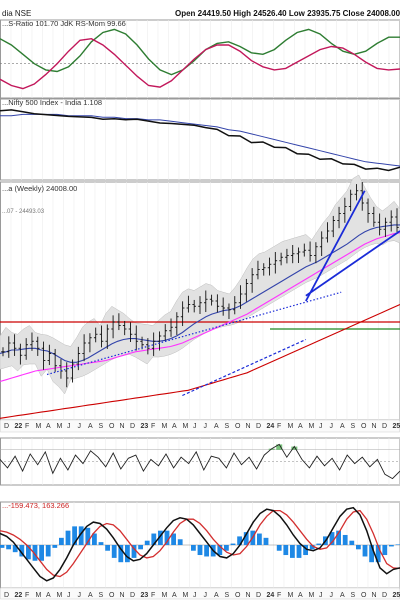 Image resolution: width=400 pixels, height=605 pixels. Describe the element at coordinates (16, 13) in the screenshot. I see `symbol-label: dia NSE` at that location.